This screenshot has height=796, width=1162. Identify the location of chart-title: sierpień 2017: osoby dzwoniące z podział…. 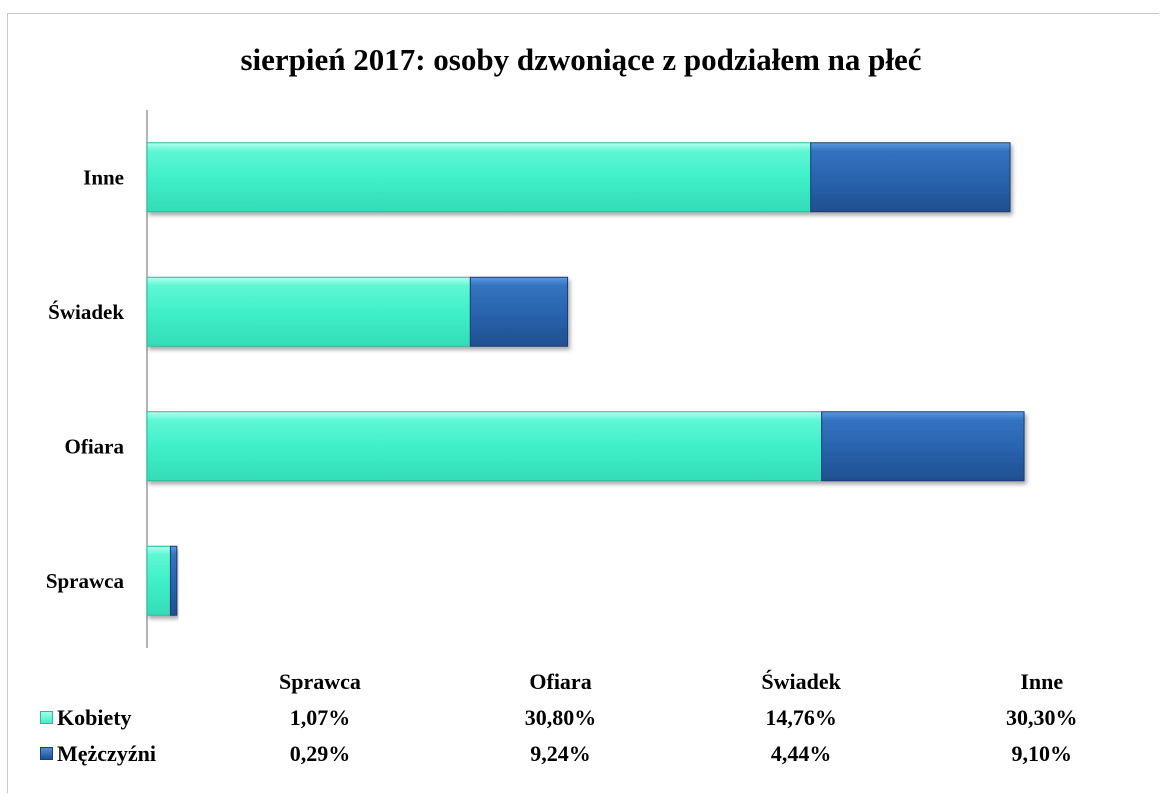
(581, 59).